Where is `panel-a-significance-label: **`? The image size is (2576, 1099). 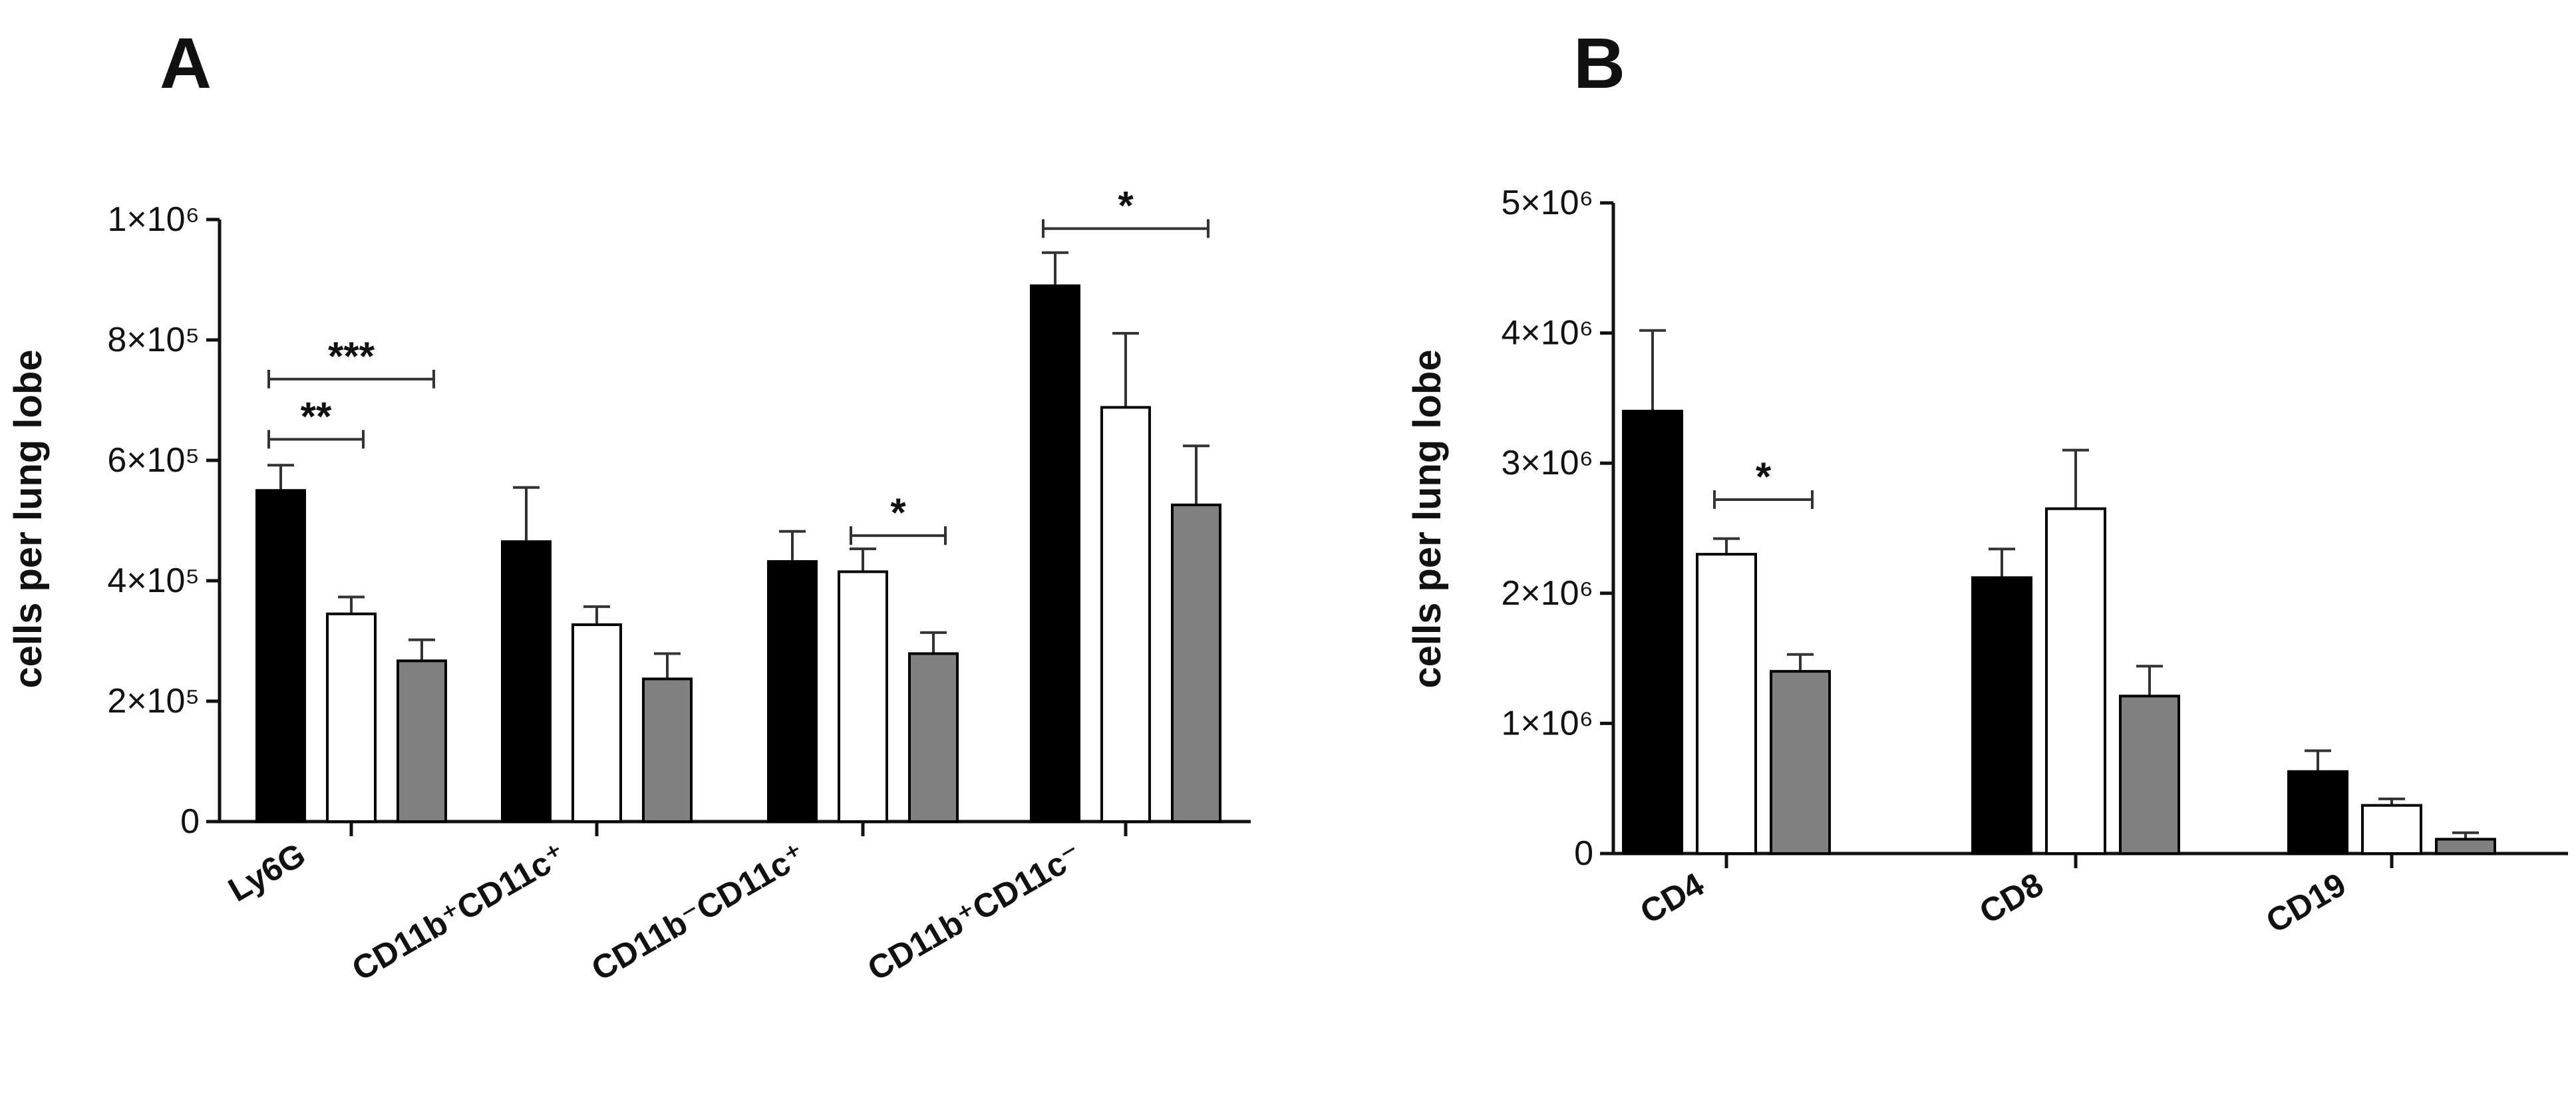
panel-a-significance-label: ** is located at coordinates (316, 416).